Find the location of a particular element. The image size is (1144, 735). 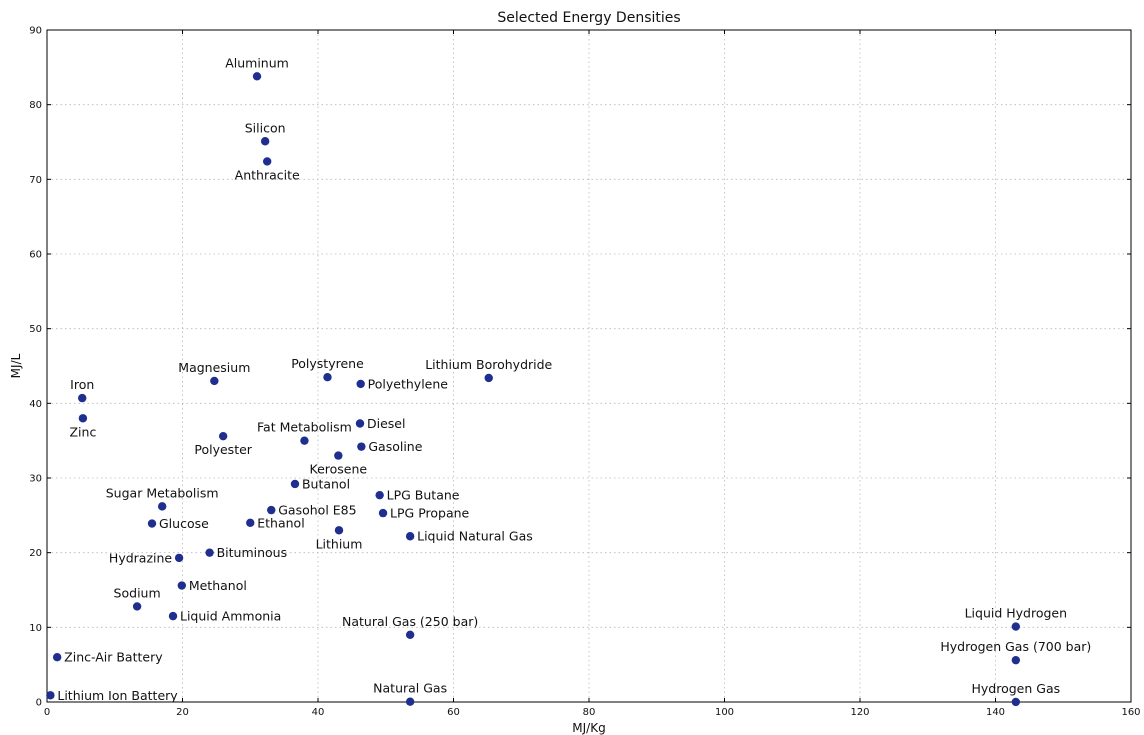

data-point-label: Zinc is located at coordinates (82, 431).